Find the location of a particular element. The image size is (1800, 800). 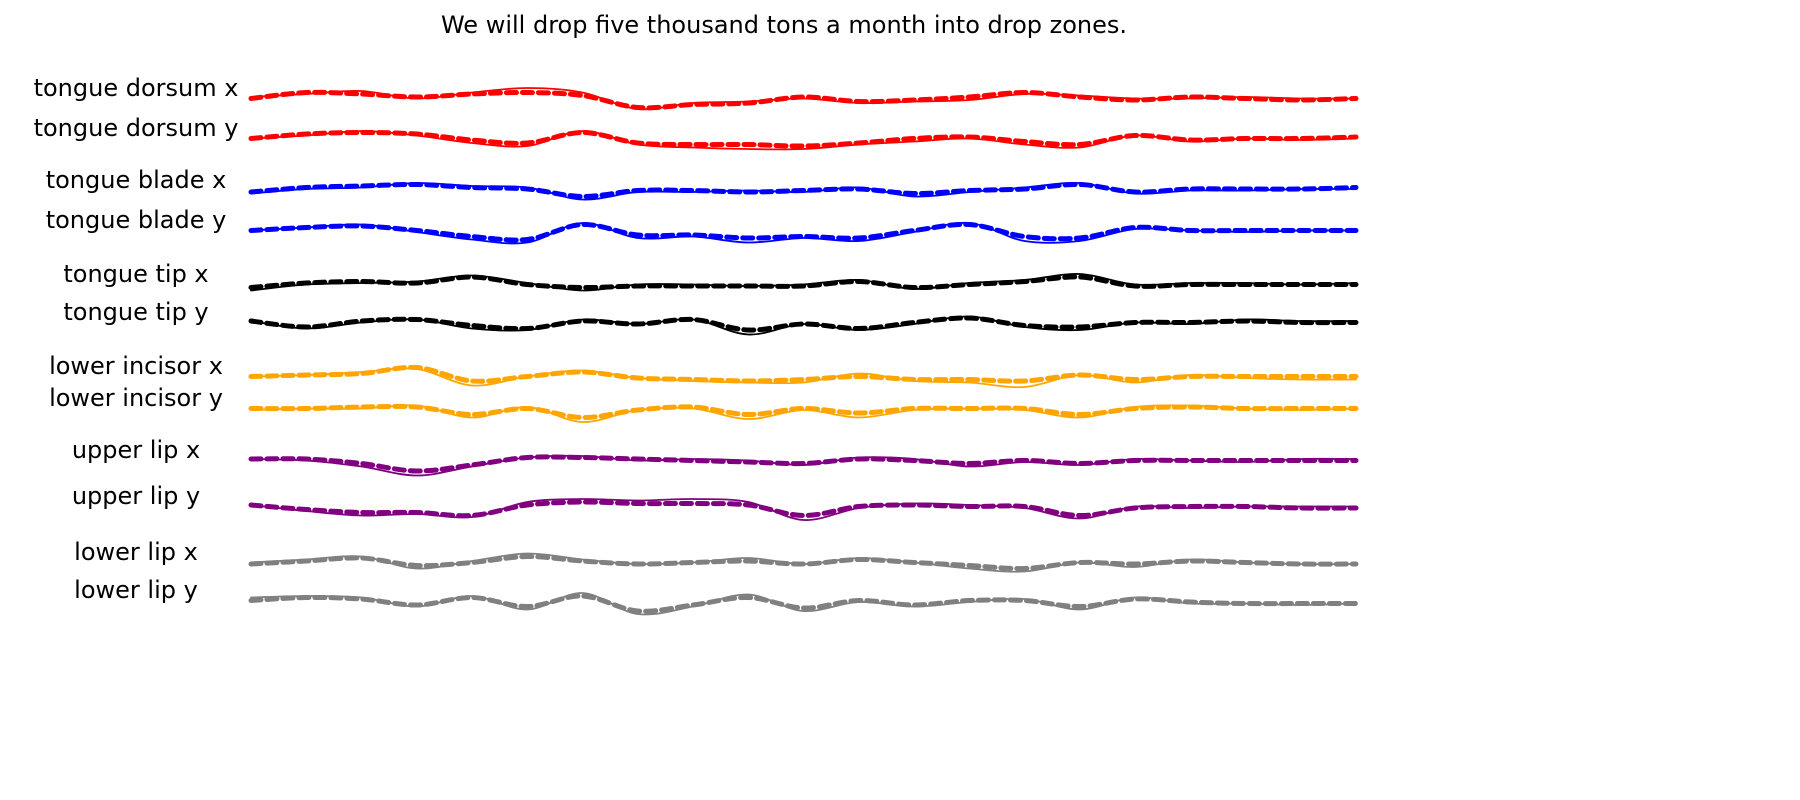

track-lower-lip-y: lower lip y is located at coordinates (716, 596).